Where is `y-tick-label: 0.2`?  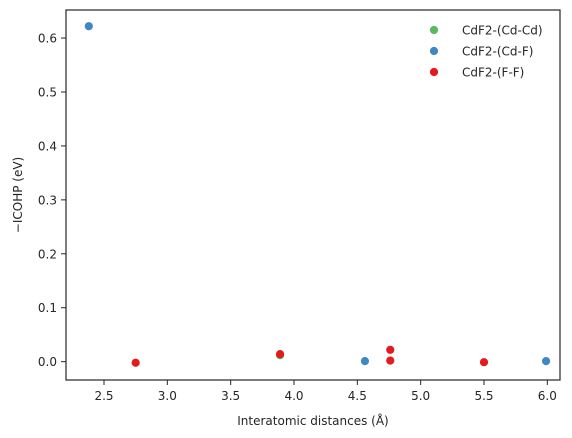
y-tick-label: 0.2 is located at coordinates (47, 254).